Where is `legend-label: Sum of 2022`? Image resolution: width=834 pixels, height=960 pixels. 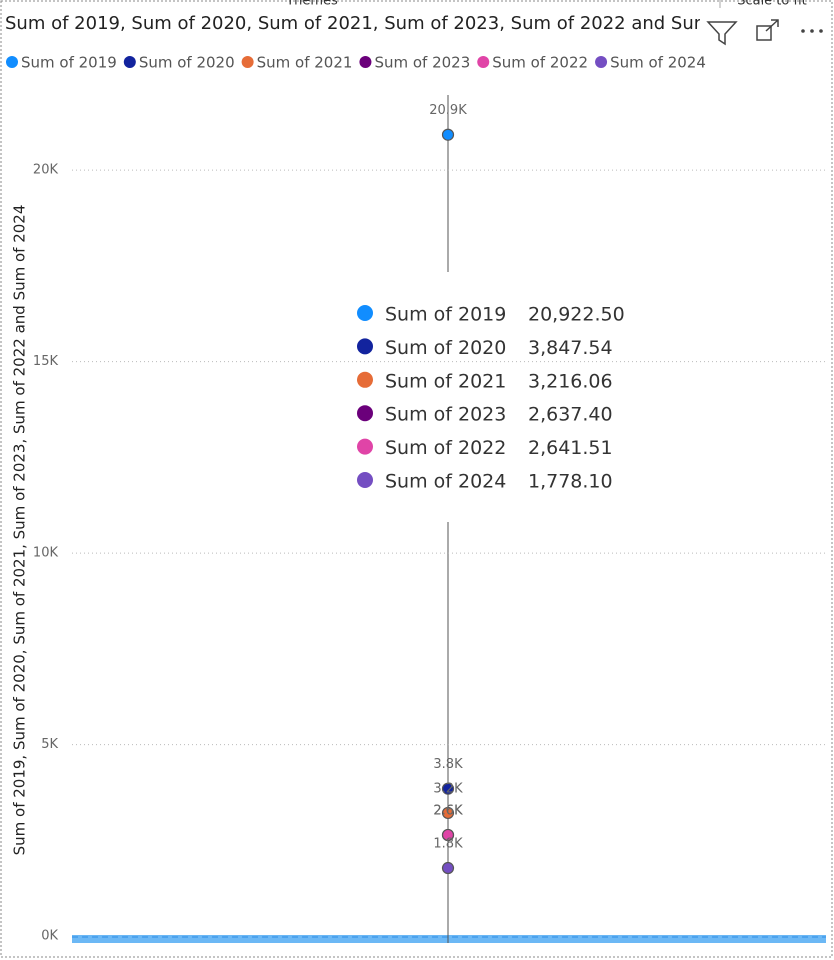 legend-label: Sum of 2022 is located at coordinates (540, 63).